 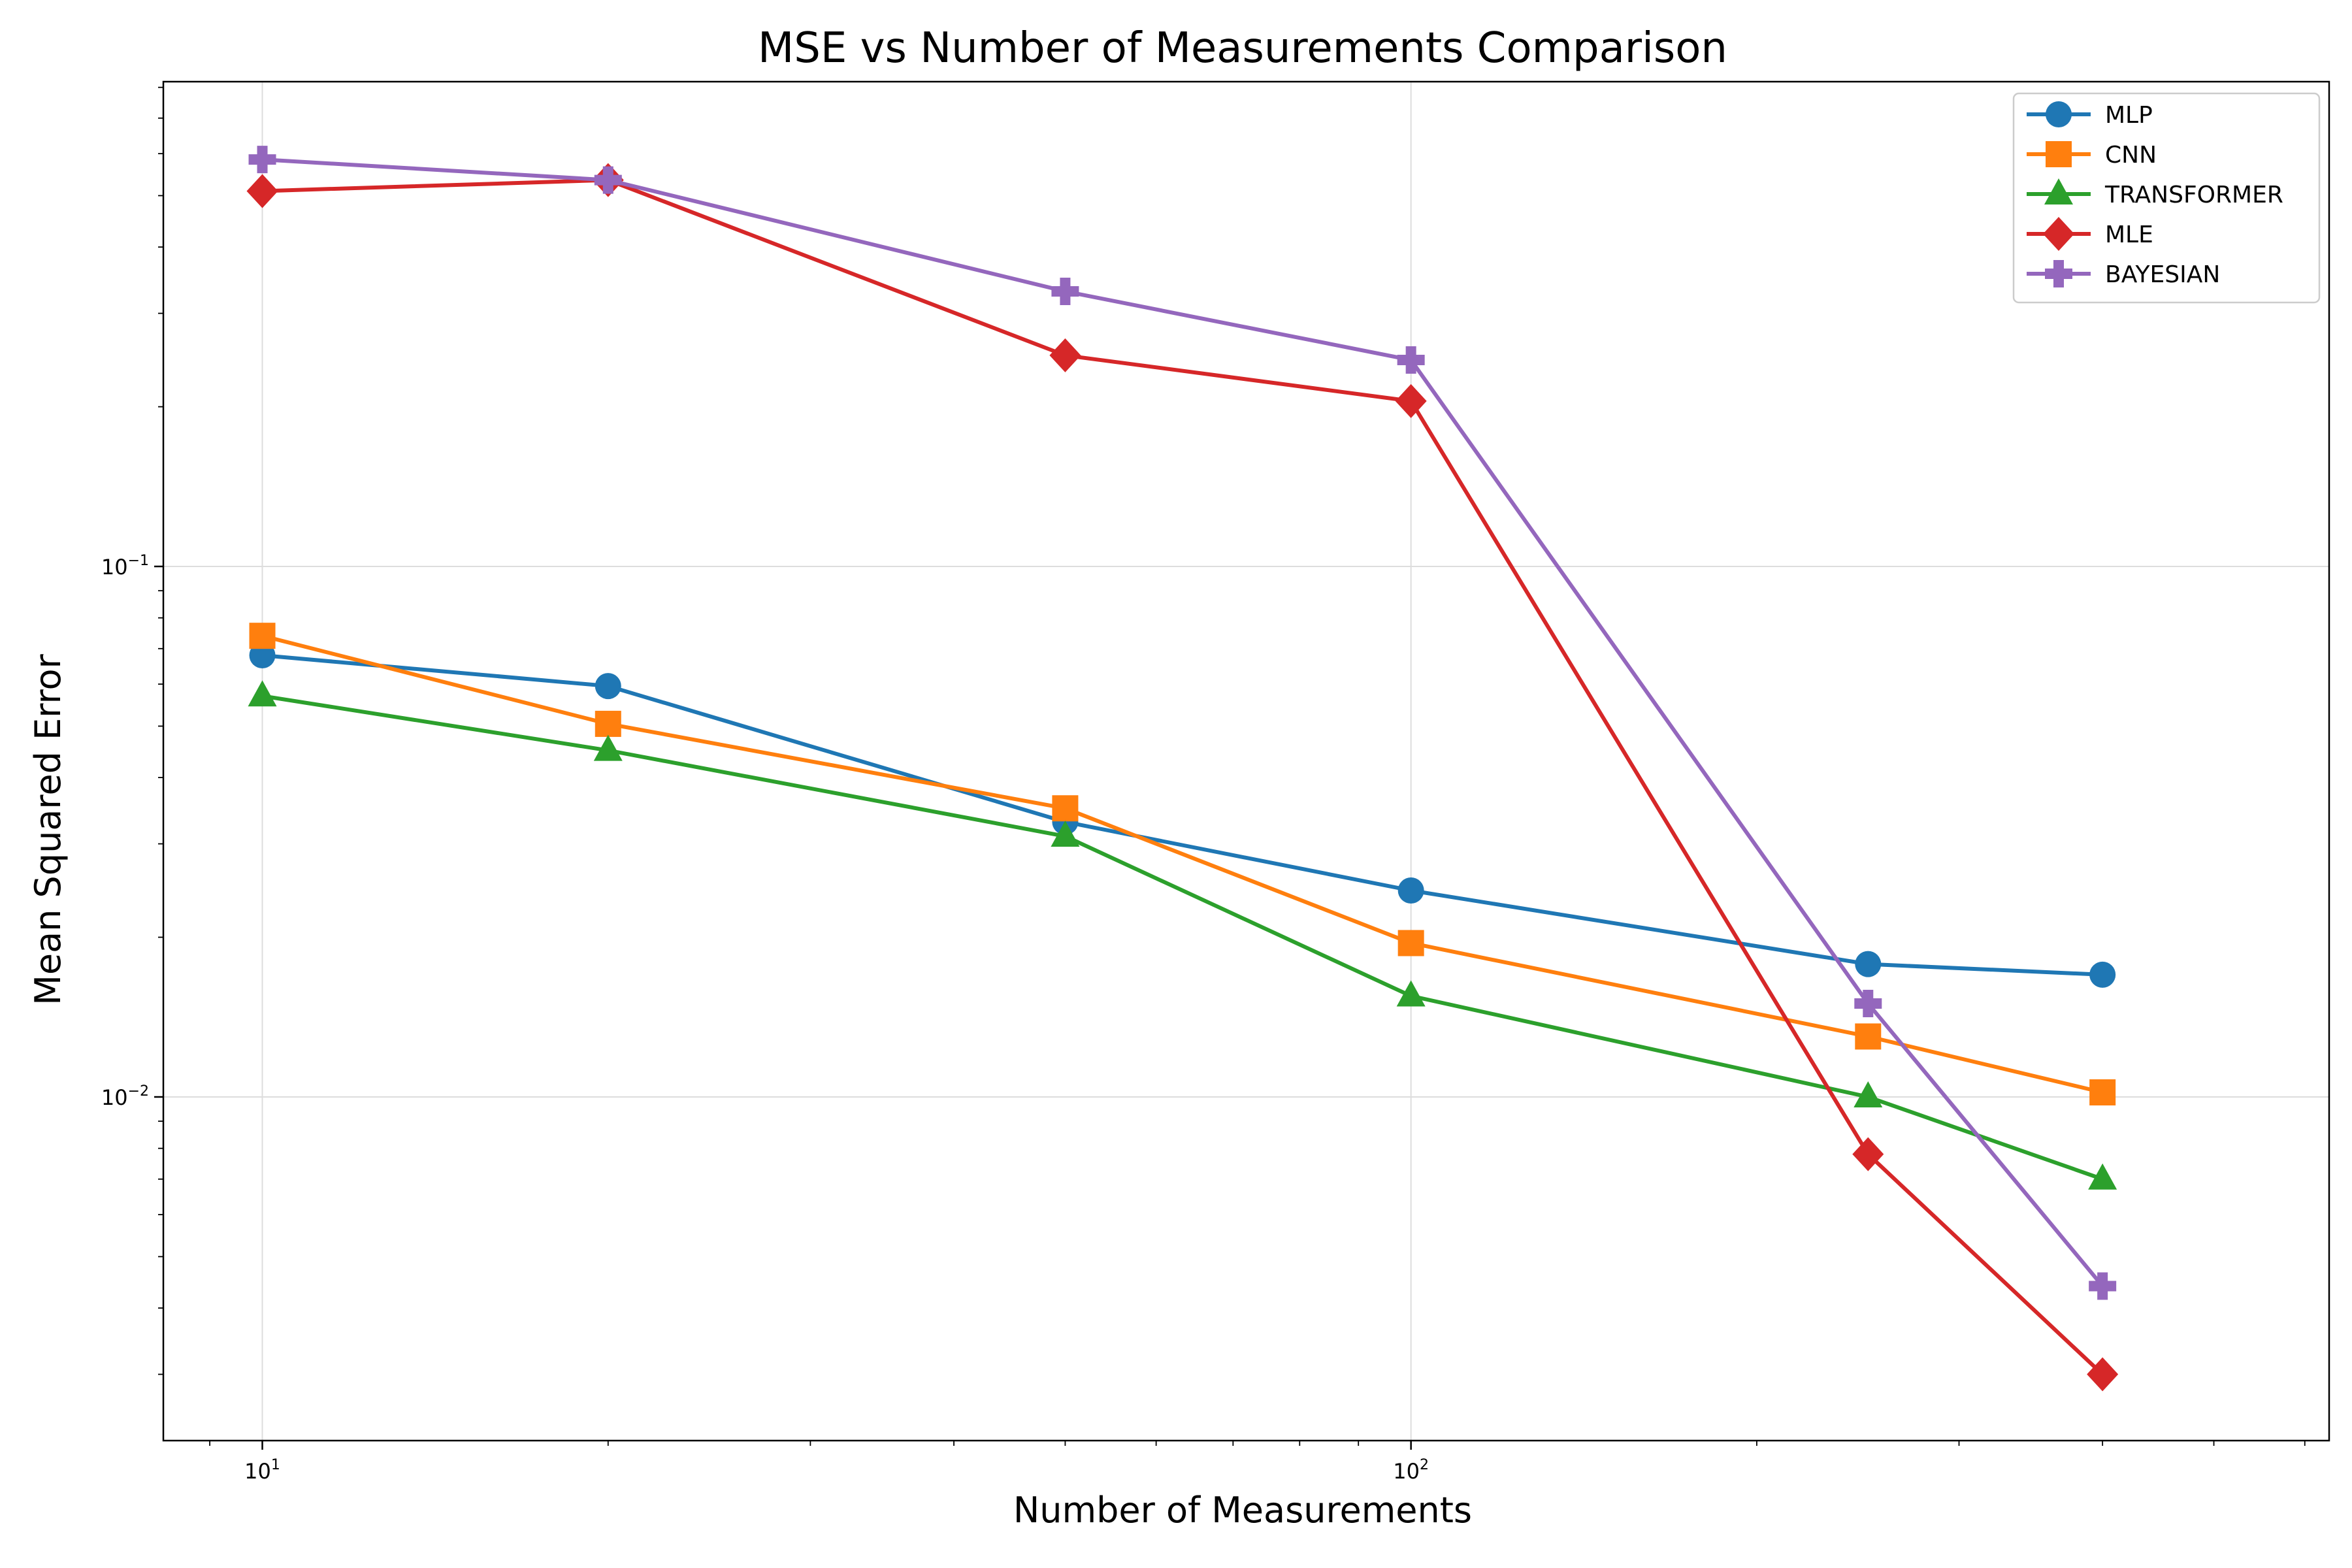 What do you see at coordinates (2058, 234) in the screenshot?
I see `legend-marker-mle` at bounding box center [2058, 234].